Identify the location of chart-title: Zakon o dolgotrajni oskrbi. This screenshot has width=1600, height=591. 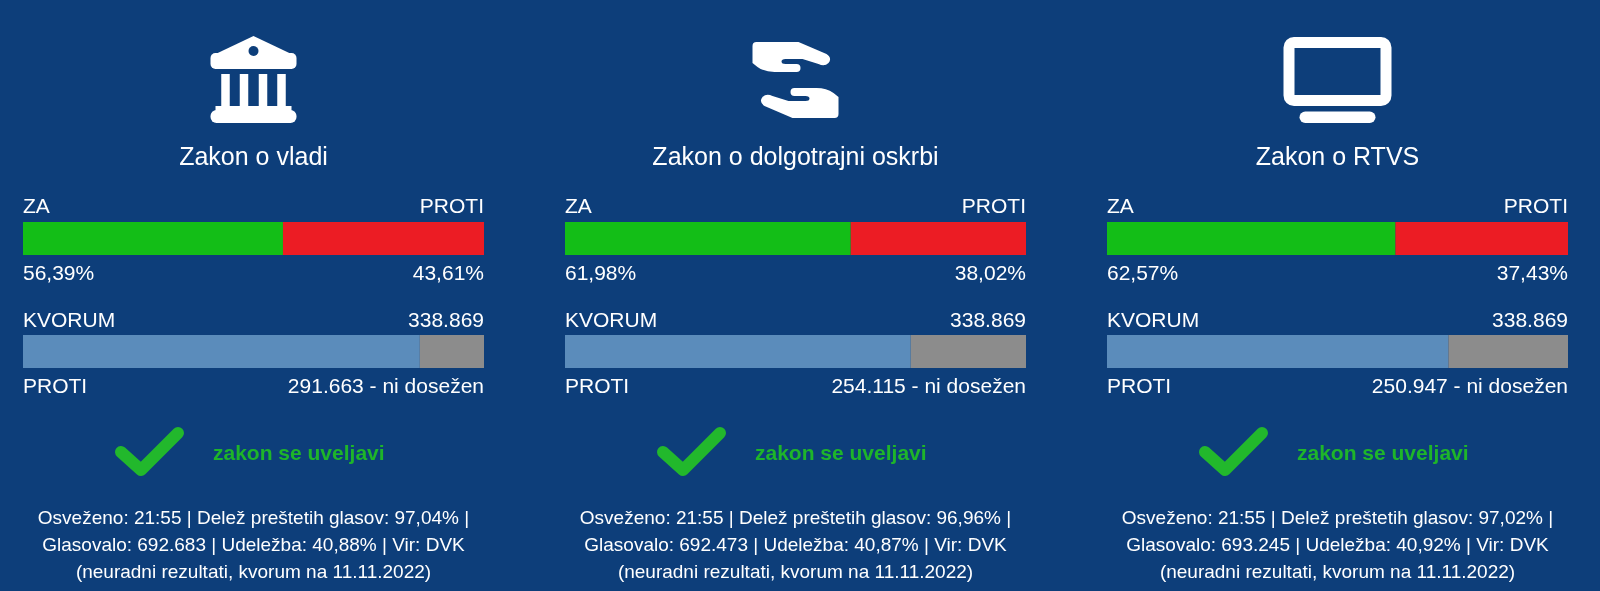
(795, 156).